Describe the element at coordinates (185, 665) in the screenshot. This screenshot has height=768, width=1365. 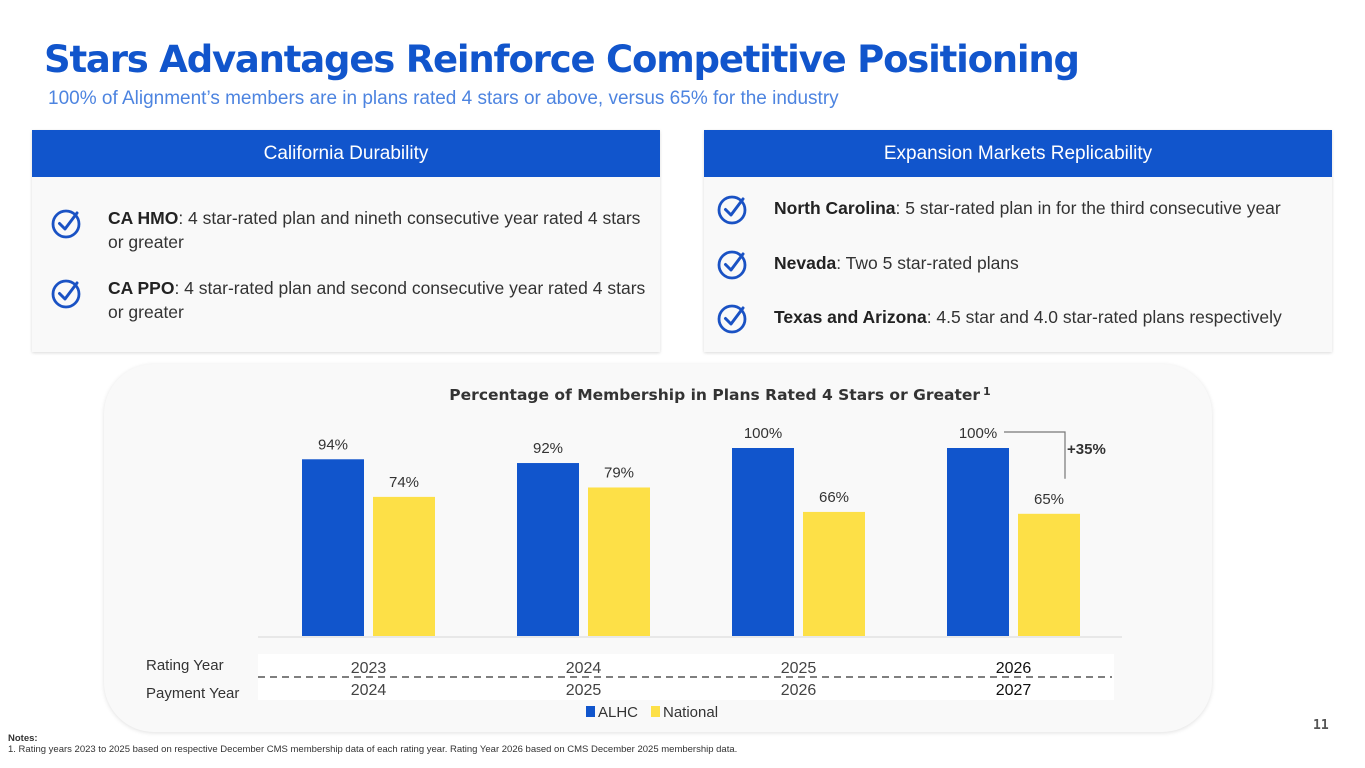
I see `rating-year-label: Rating Year` at that location.